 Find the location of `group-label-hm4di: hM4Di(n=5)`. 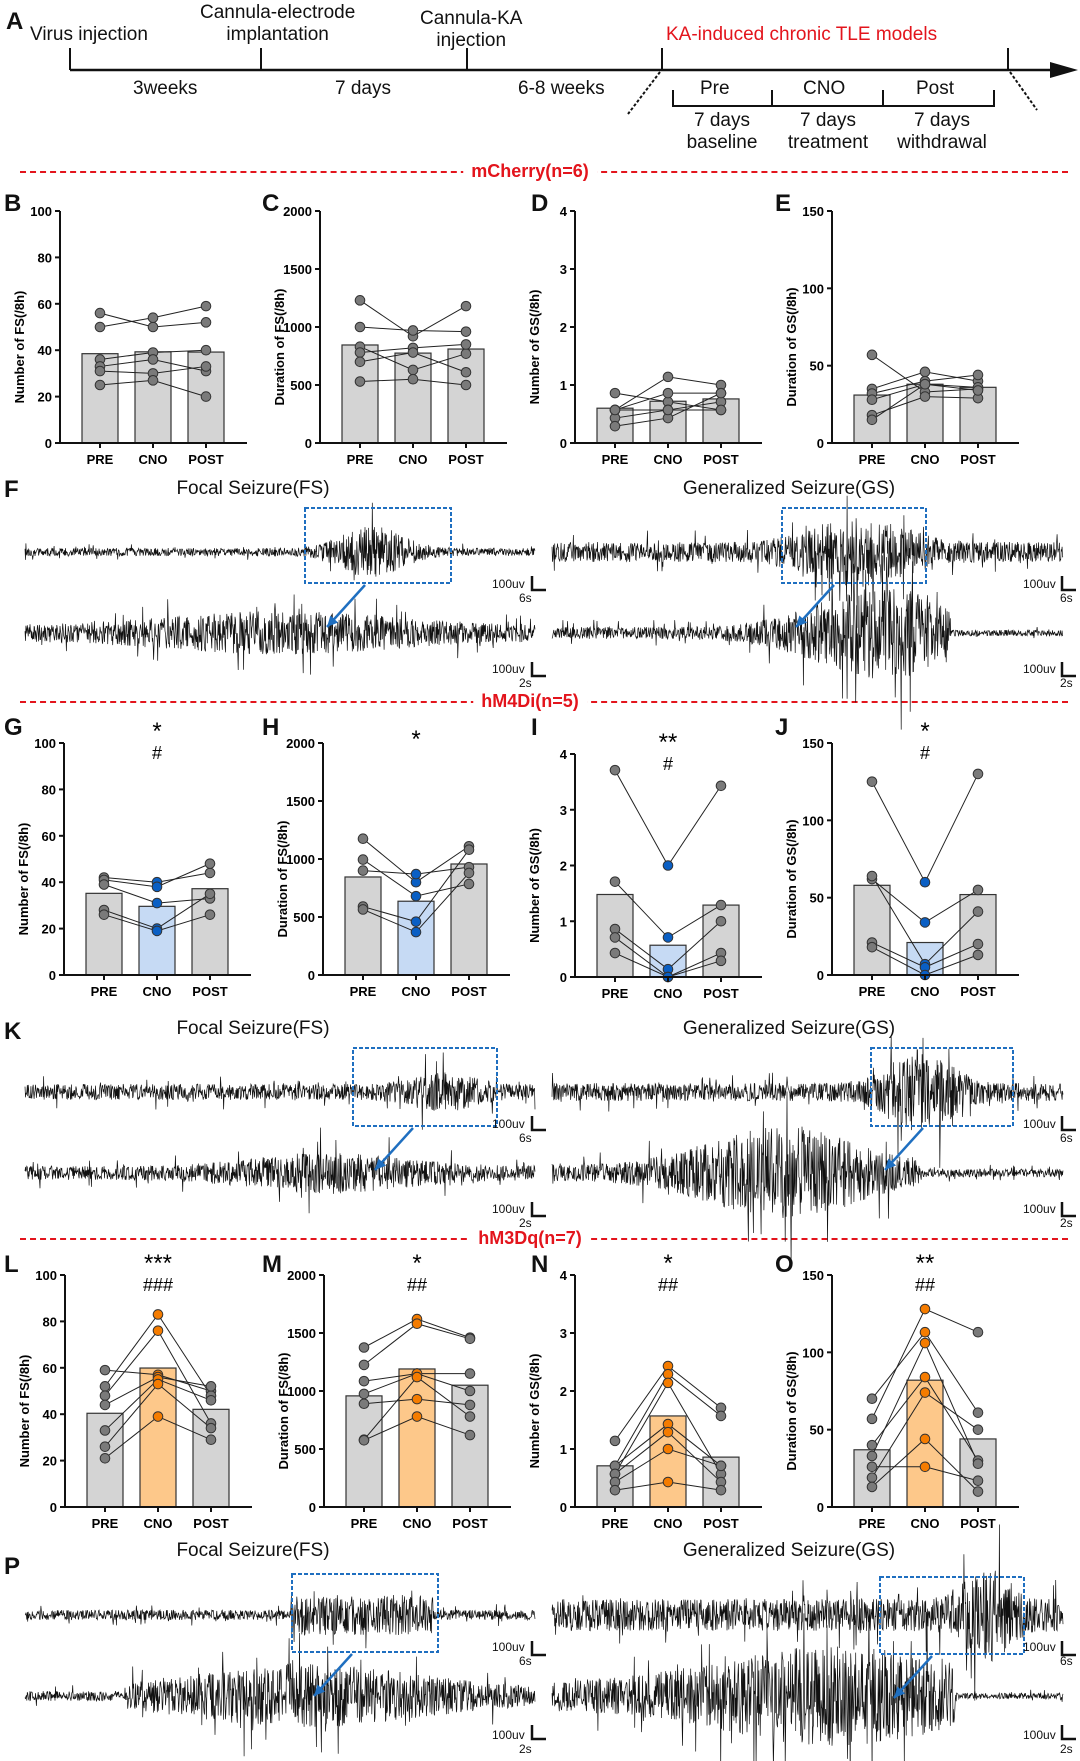

group-label-hm4di: hM4Di(n=5) is located at coordinates (530, 701).